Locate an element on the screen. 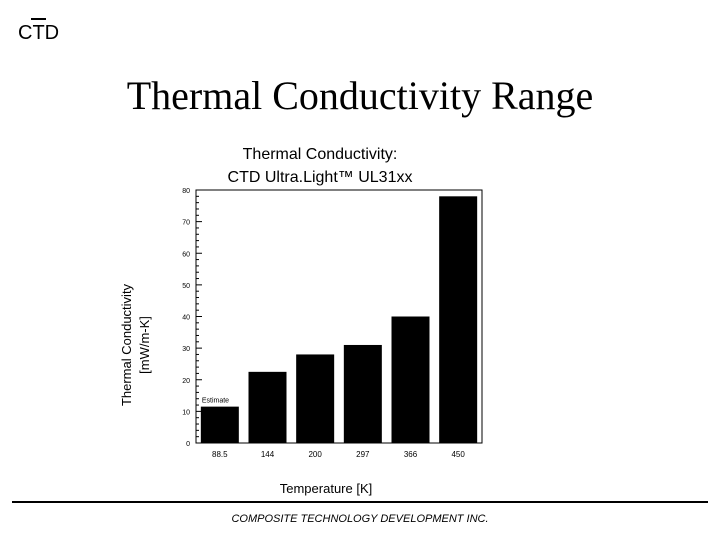  x-tick-label: 366 is located at coordinates (411, 454).